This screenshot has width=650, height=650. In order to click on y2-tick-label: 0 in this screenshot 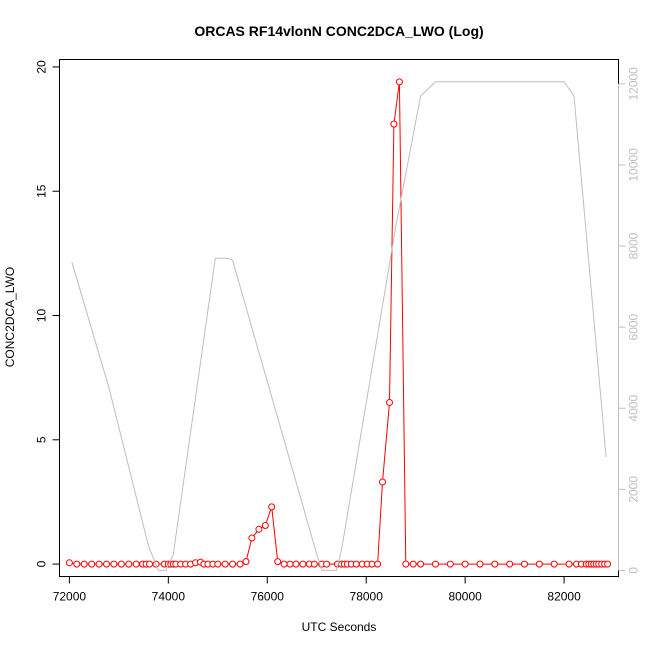, I will do `click(634, 570)`.